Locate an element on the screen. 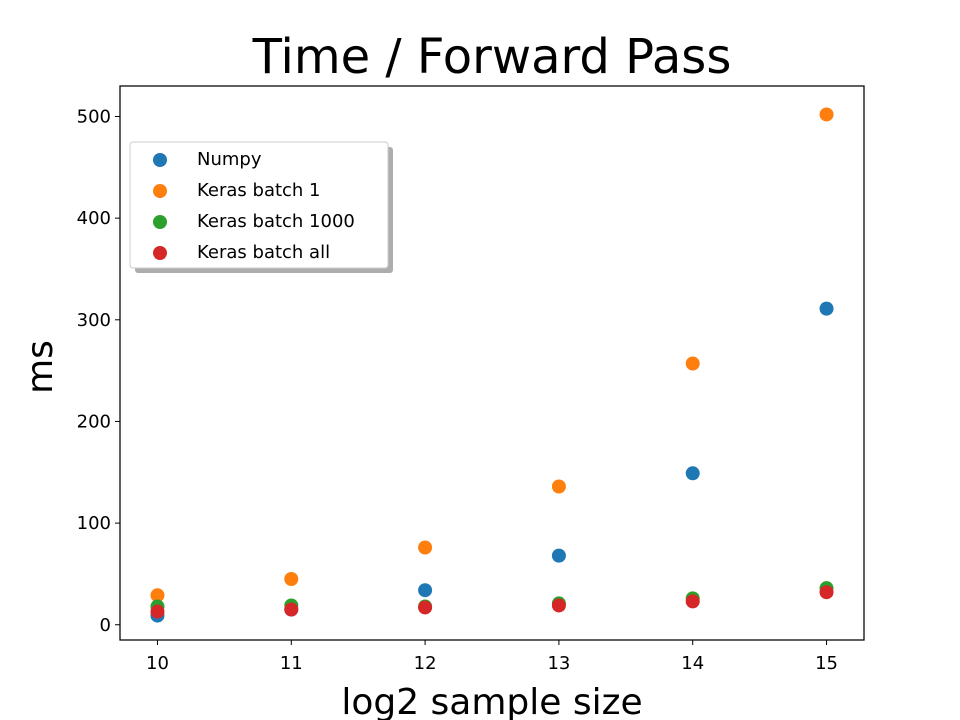 The height and width of the screenshot is (720, 960). legend-label: Numpy is located at coordinates (229, 159).